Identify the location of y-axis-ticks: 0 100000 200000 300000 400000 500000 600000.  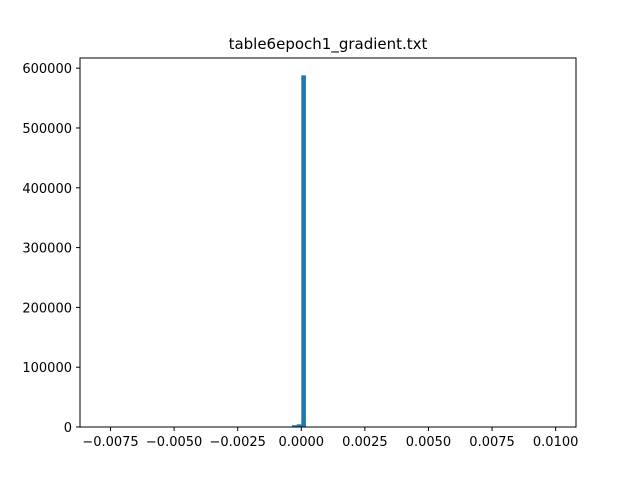
(51, 249).